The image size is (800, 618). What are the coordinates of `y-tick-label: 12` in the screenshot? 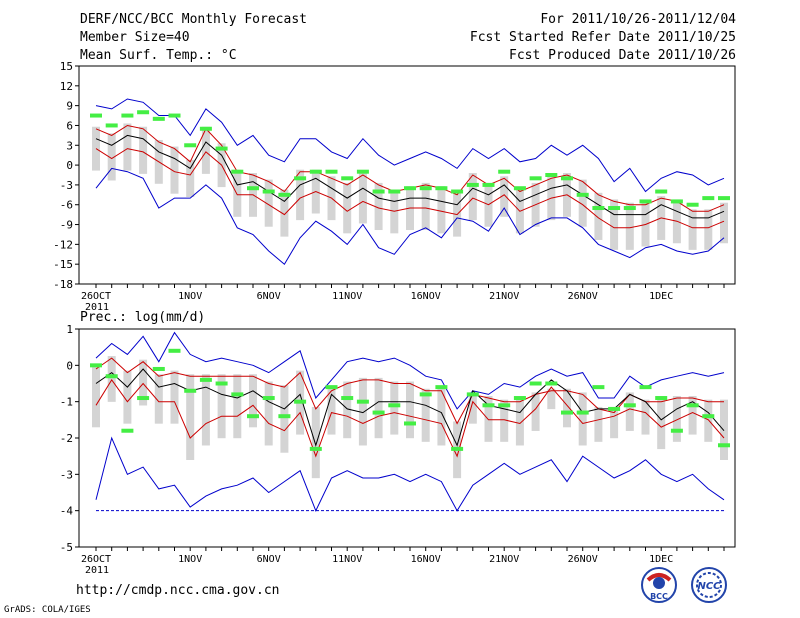 It's located at (66, 86).